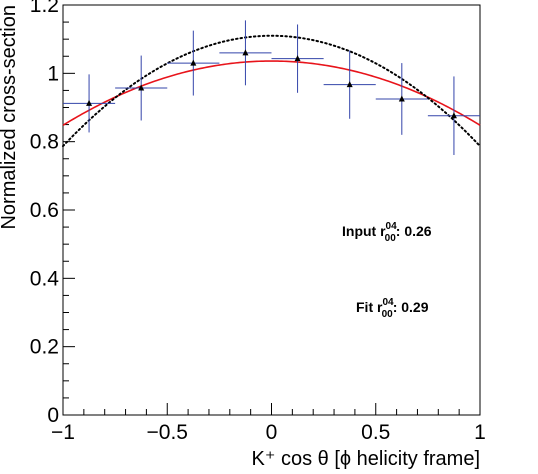 The image size is (538, 474). I want to click on y-tick-label: 0.8, so click(44, 142).